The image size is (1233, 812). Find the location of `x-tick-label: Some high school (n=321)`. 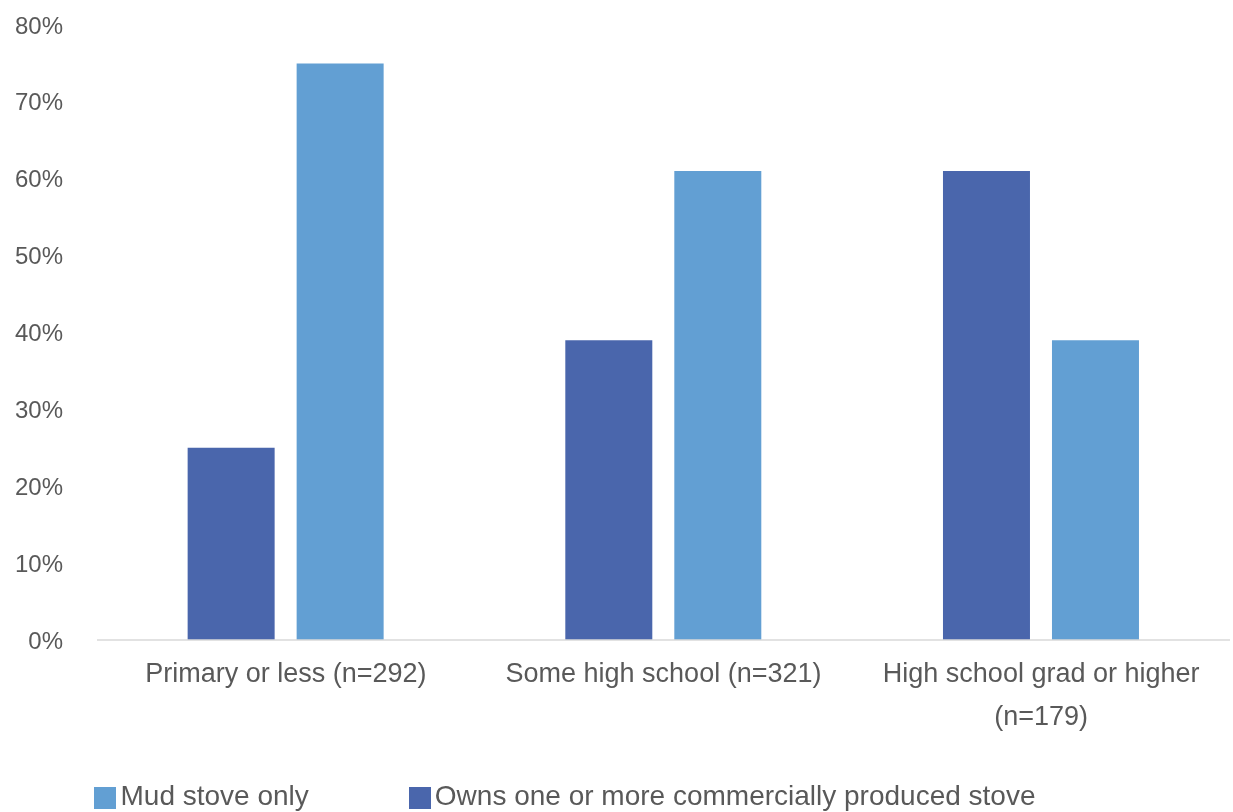

x-tick-label: Some high school (n=321) is located at coordinates (663, 673).